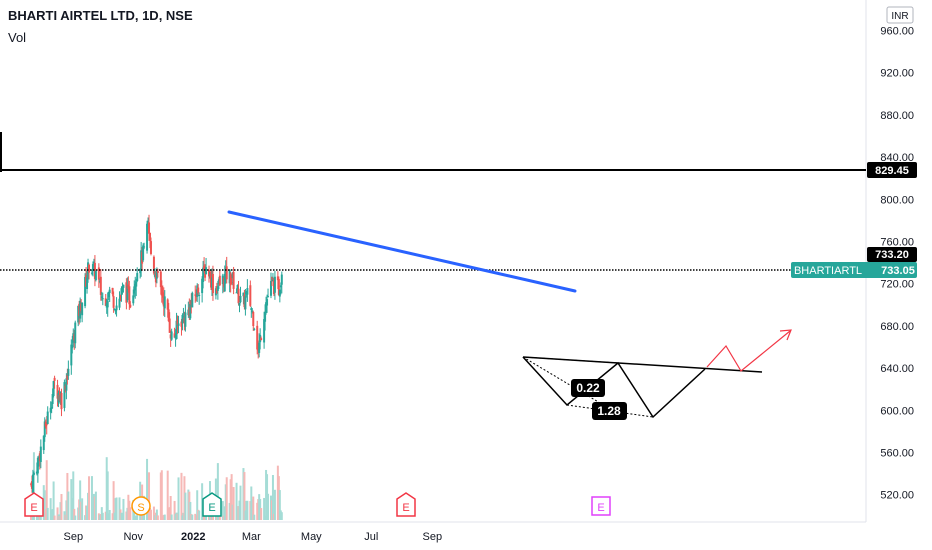 The height and width of the screenshot is (550, 932). Describe the element at coordinates (311, 537) in the screenshot. I see `time-tick-label: May` at that location.